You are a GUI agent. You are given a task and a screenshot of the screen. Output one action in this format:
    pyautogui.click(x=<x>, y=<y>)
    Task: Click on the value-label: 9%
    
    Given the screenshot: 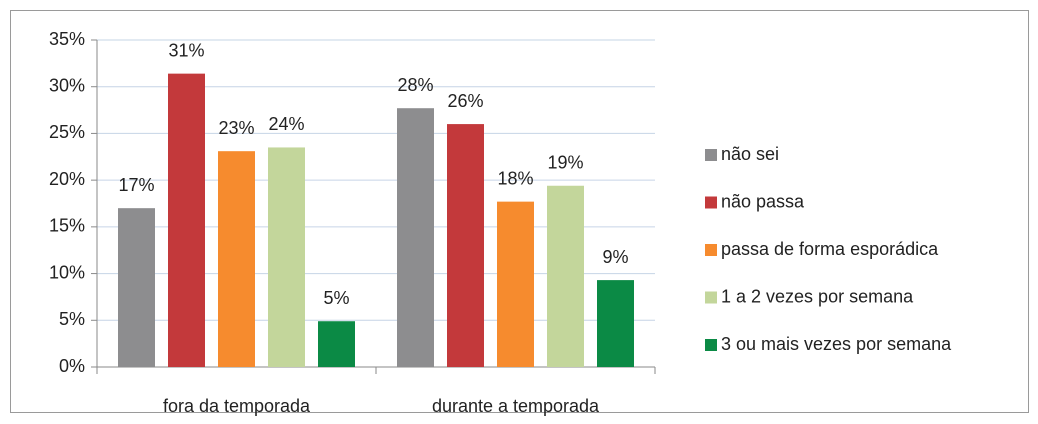 What is the action you would take?
    pyautogui.click(x=615, y=257)
    